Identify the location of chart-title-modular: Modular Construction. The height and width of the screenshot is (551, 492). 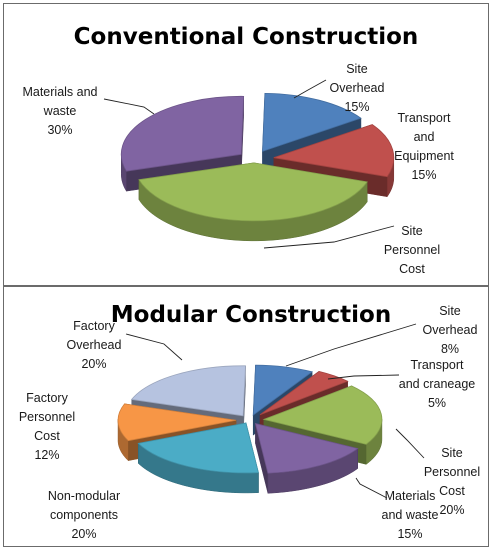
(251, 315).